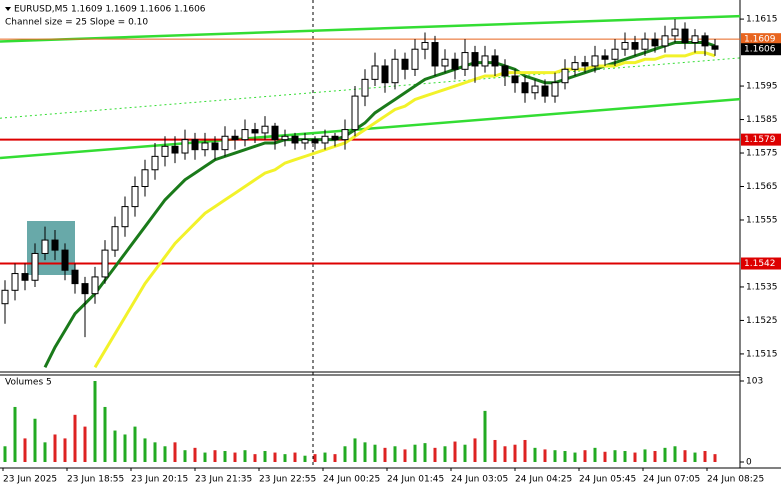 This screenshot has height=489, width=781. I want to click on y-tick-label: 1.1595, so click(762, 87).